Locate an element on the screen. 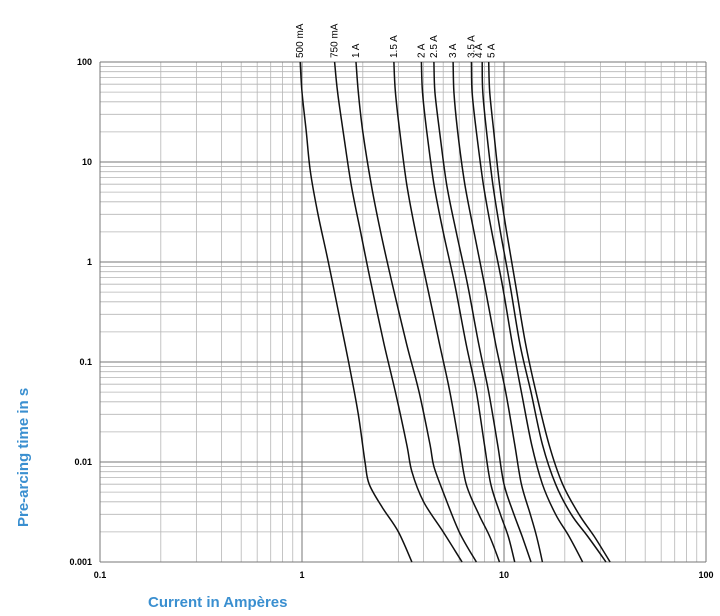 This screenshot has width=720, height=616. curve-label: 3 A is located at coordinates (453, 50).